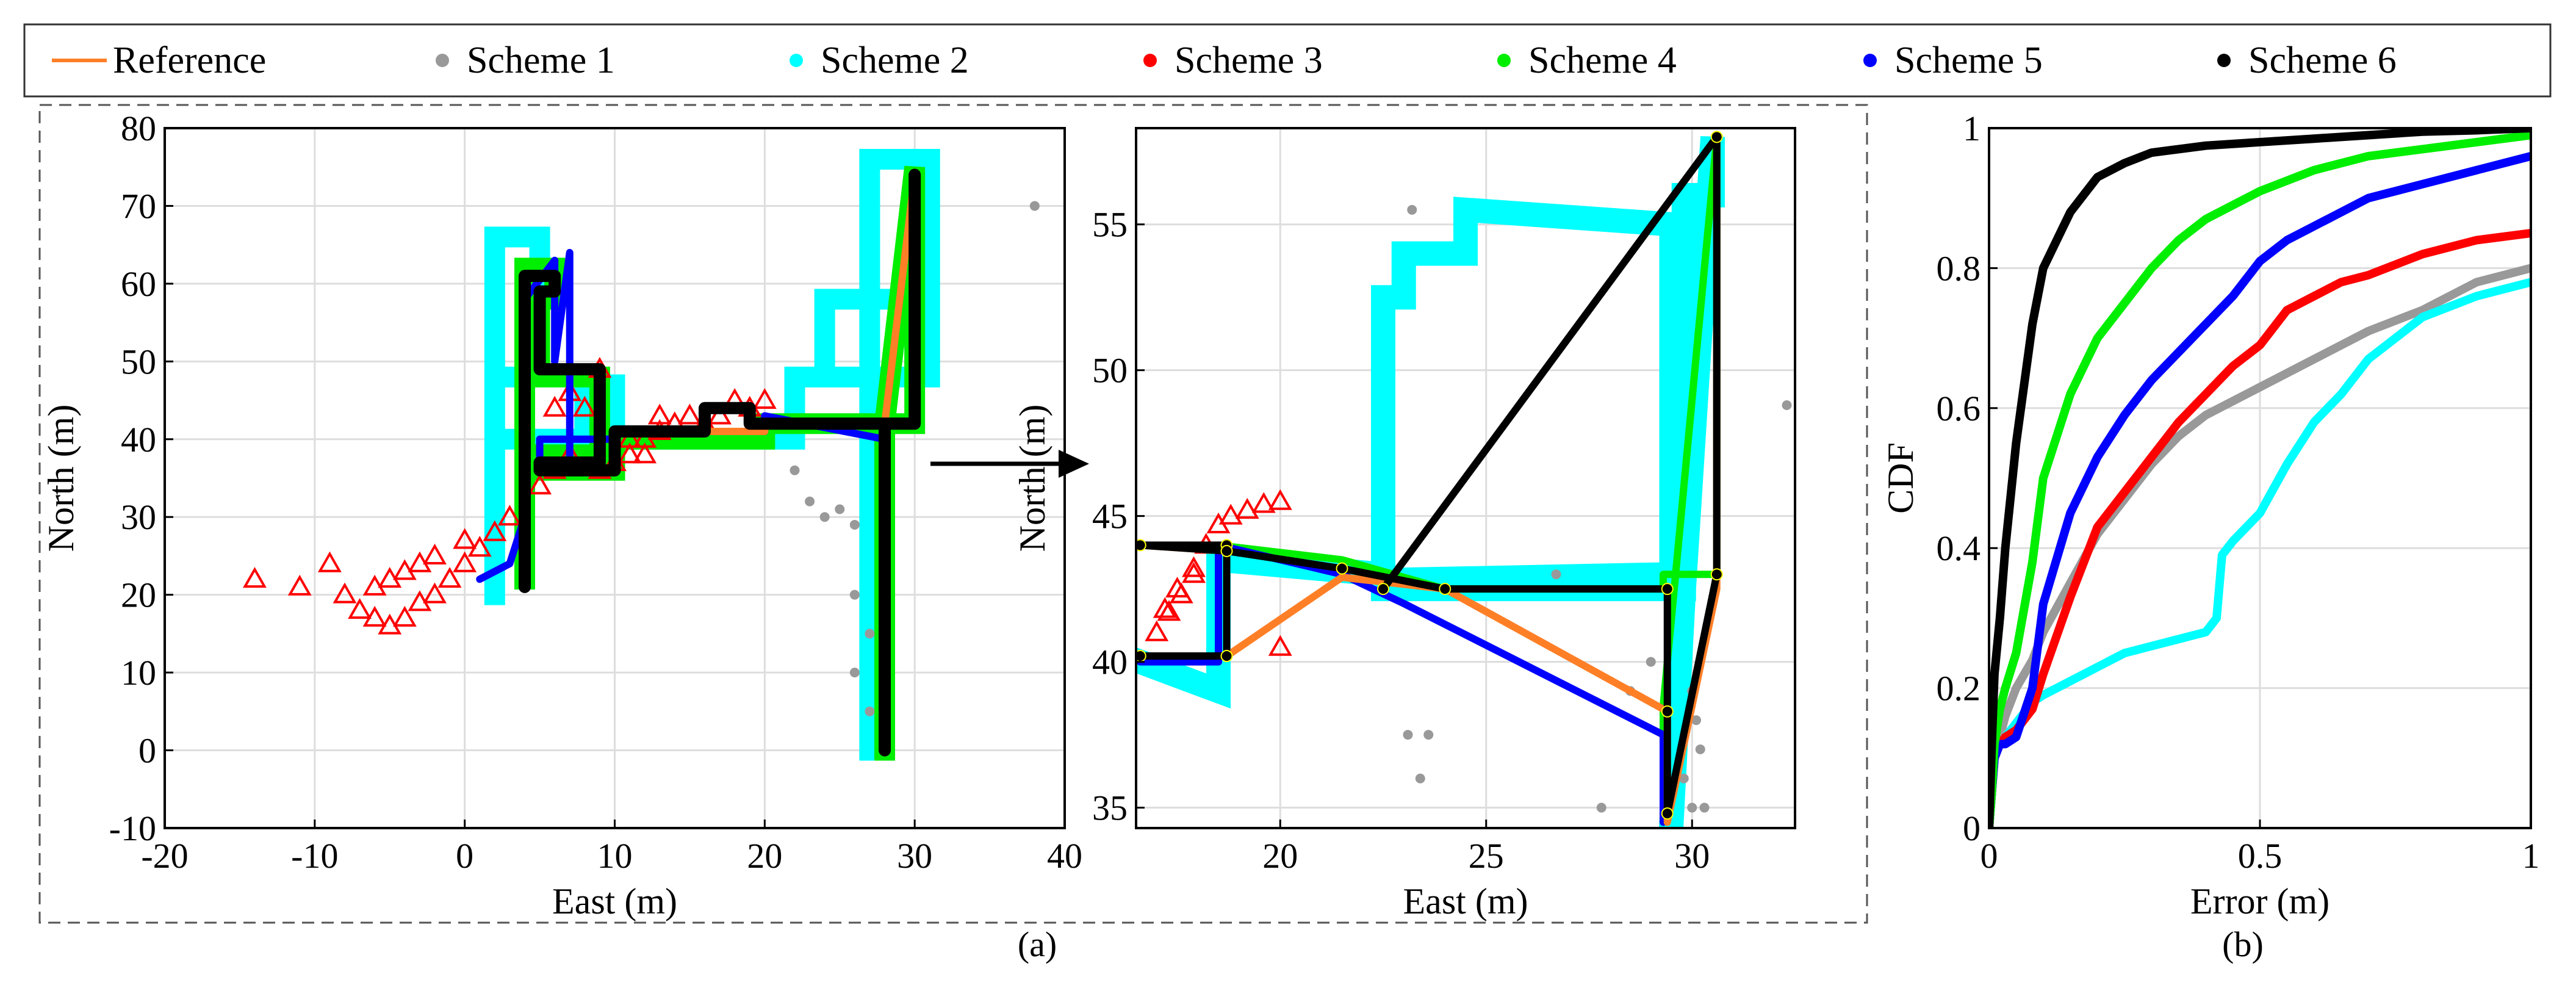  What do you see at coordinates (1064, 856) in the screenshot?
I see `x-tick-label: 40` at bounding box center [1064, 856].